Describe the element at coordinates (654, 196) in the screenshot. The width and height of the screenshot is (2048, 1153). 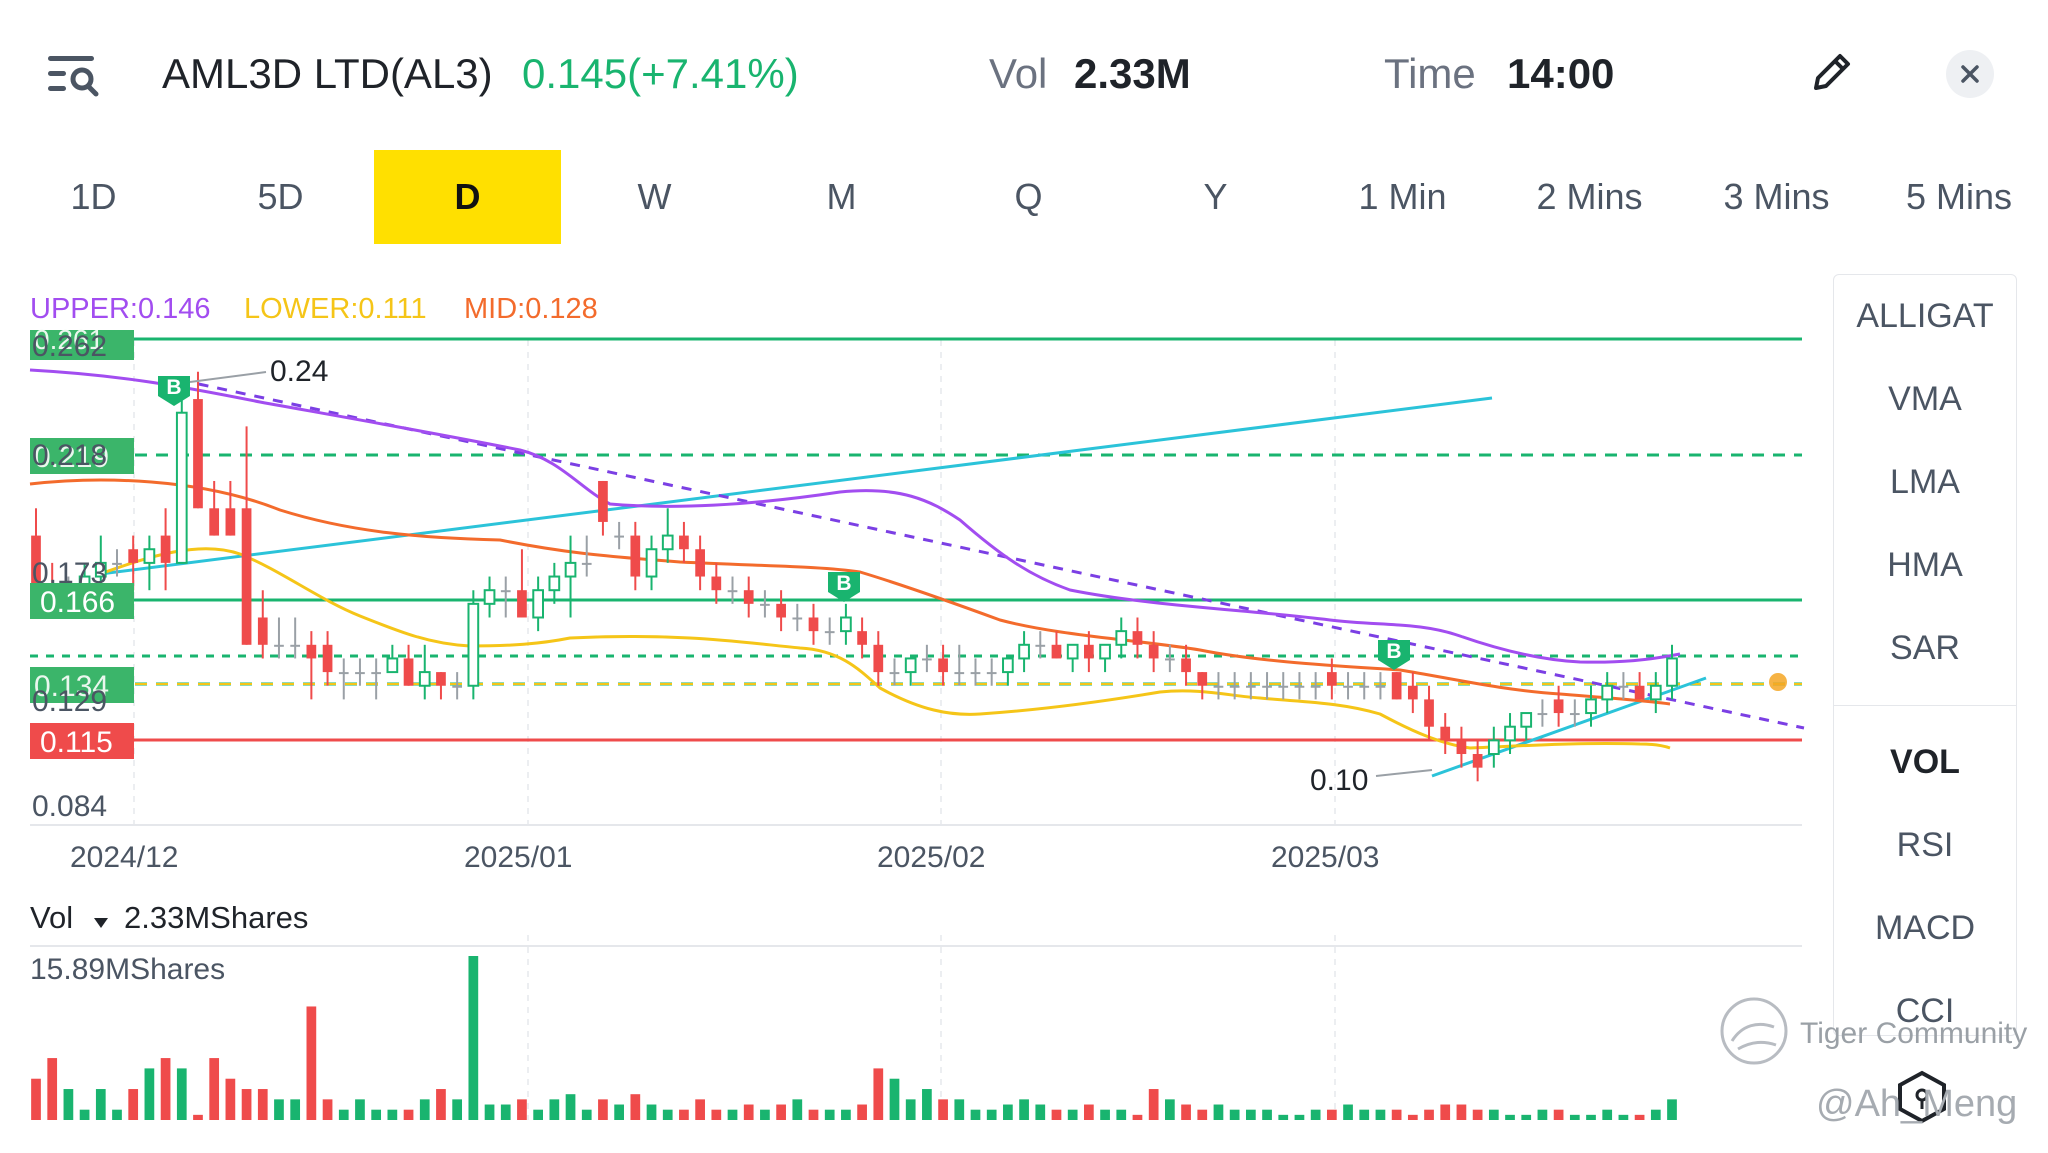
I see `tab-w: W` at that location.